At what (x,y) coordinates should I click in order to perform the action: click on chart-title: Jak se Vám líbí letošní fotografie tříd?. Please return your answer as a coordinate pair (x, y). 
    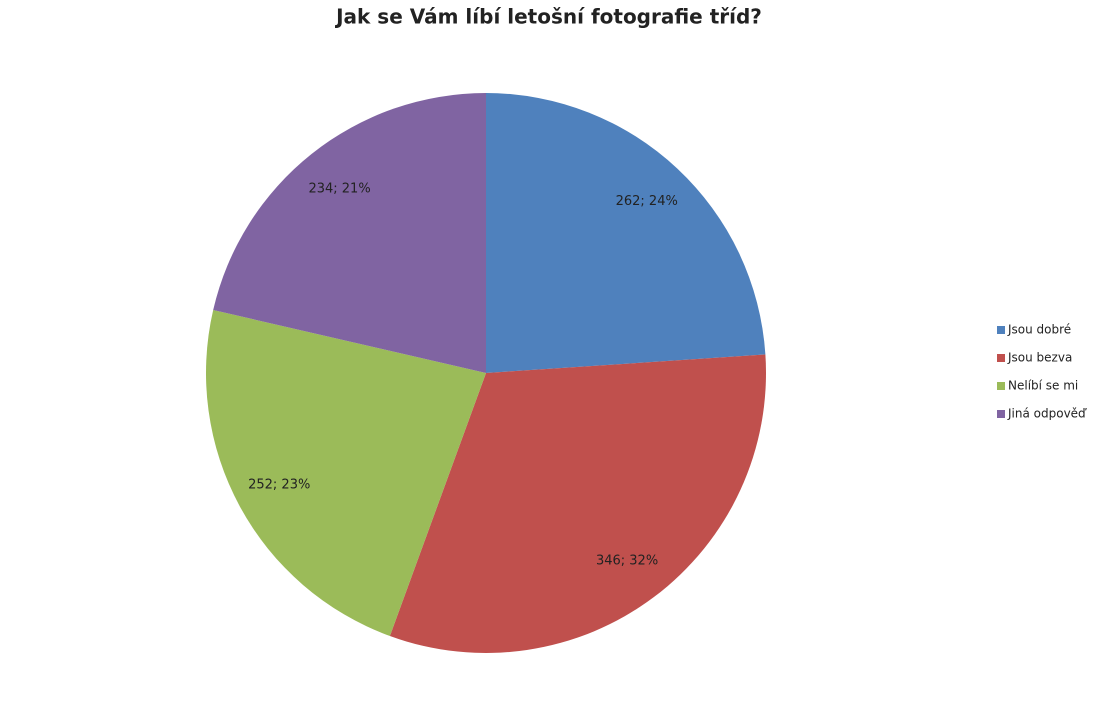
    Looking at the image, I should click on (548, 17).